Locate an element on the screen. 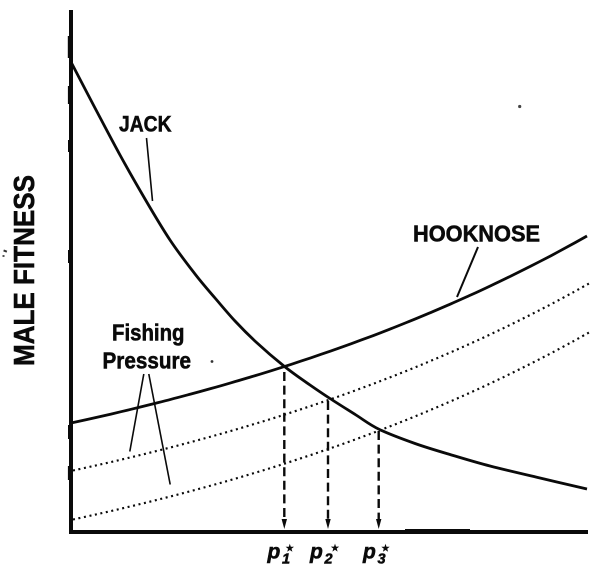  svg-text: 2 is located at coordinates (328, 560).